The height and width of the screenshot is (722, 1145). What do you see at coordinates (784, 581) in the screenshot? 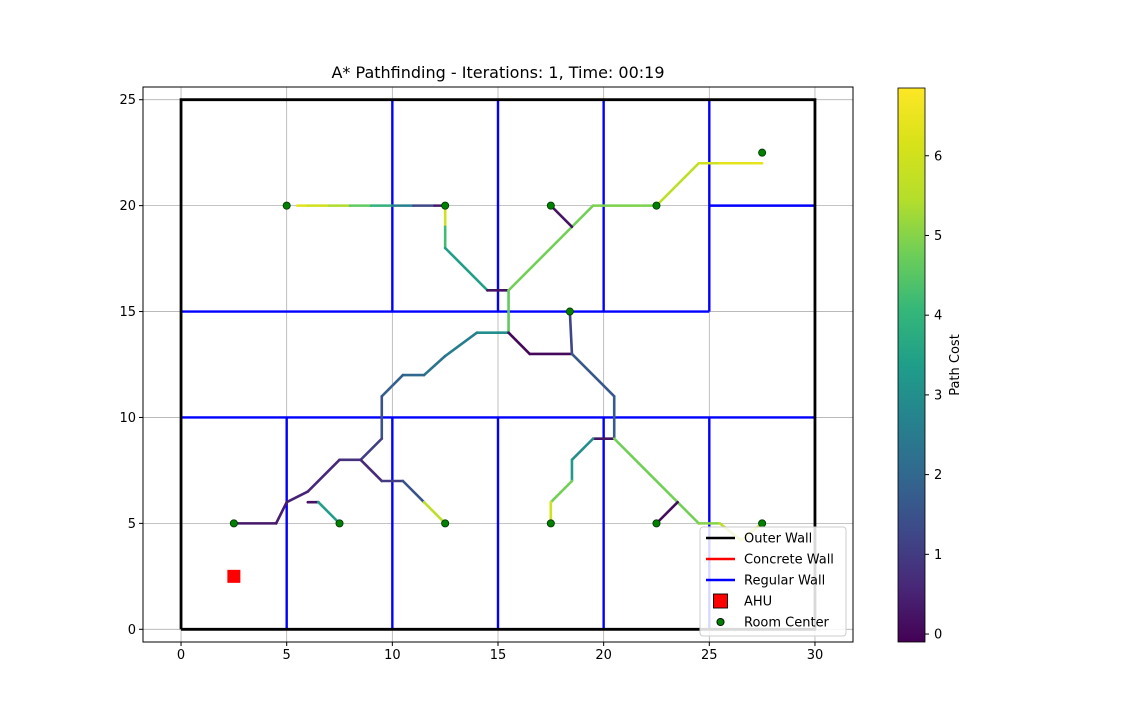
I see `legend-label: Regular Wall` at bounding box center [784, 581].